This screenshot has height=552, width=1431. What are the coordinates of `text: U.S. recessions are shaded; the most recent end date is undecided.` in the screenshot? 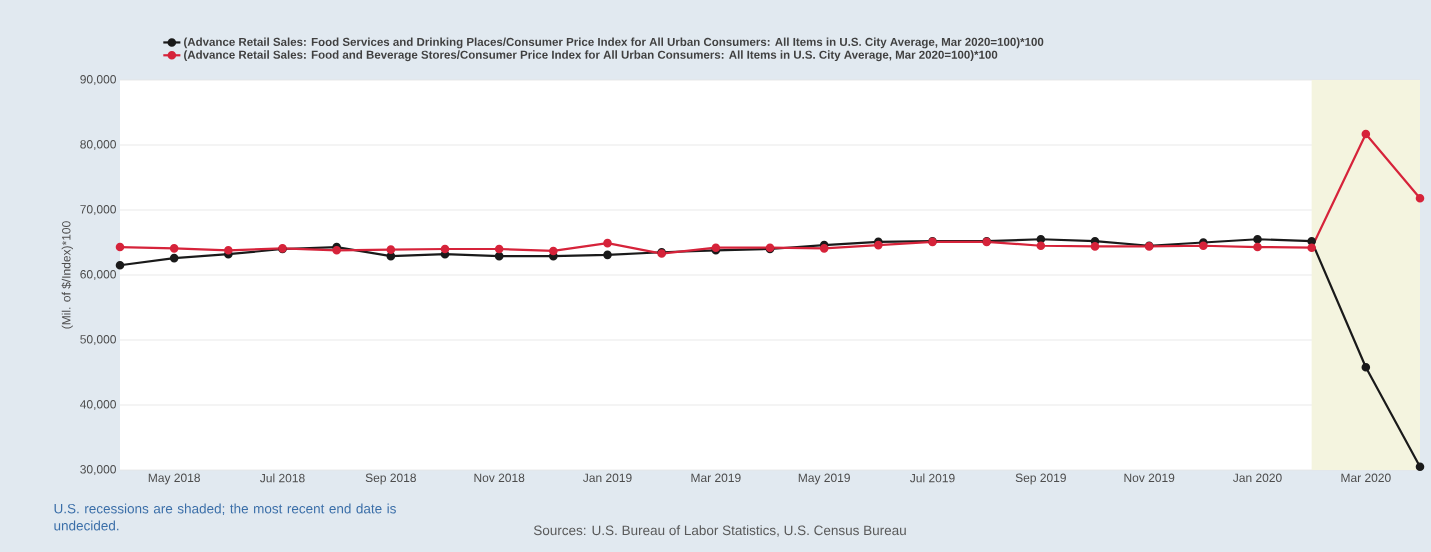 It's located at (225, 517).